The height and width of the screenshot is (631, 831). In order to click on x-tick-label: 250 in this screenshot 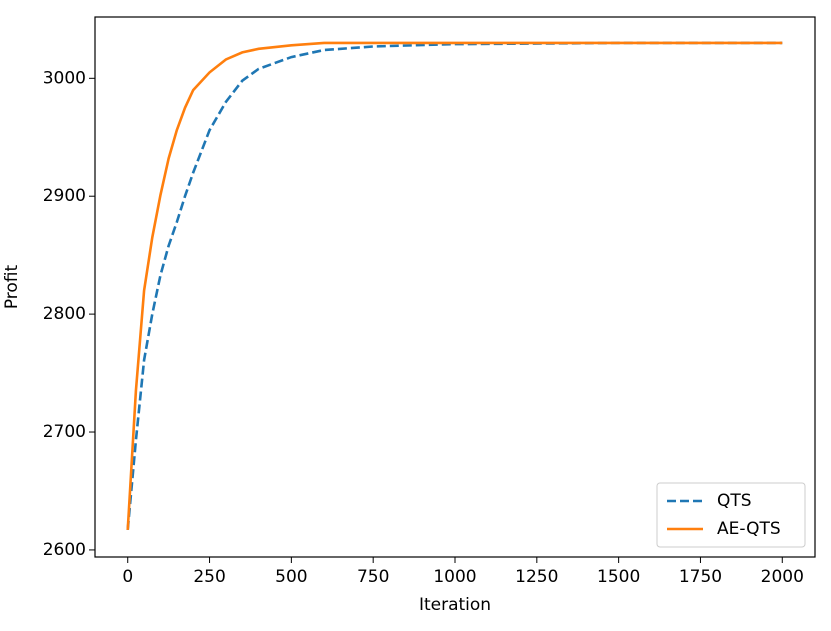, I will do `click(209, 577)`.